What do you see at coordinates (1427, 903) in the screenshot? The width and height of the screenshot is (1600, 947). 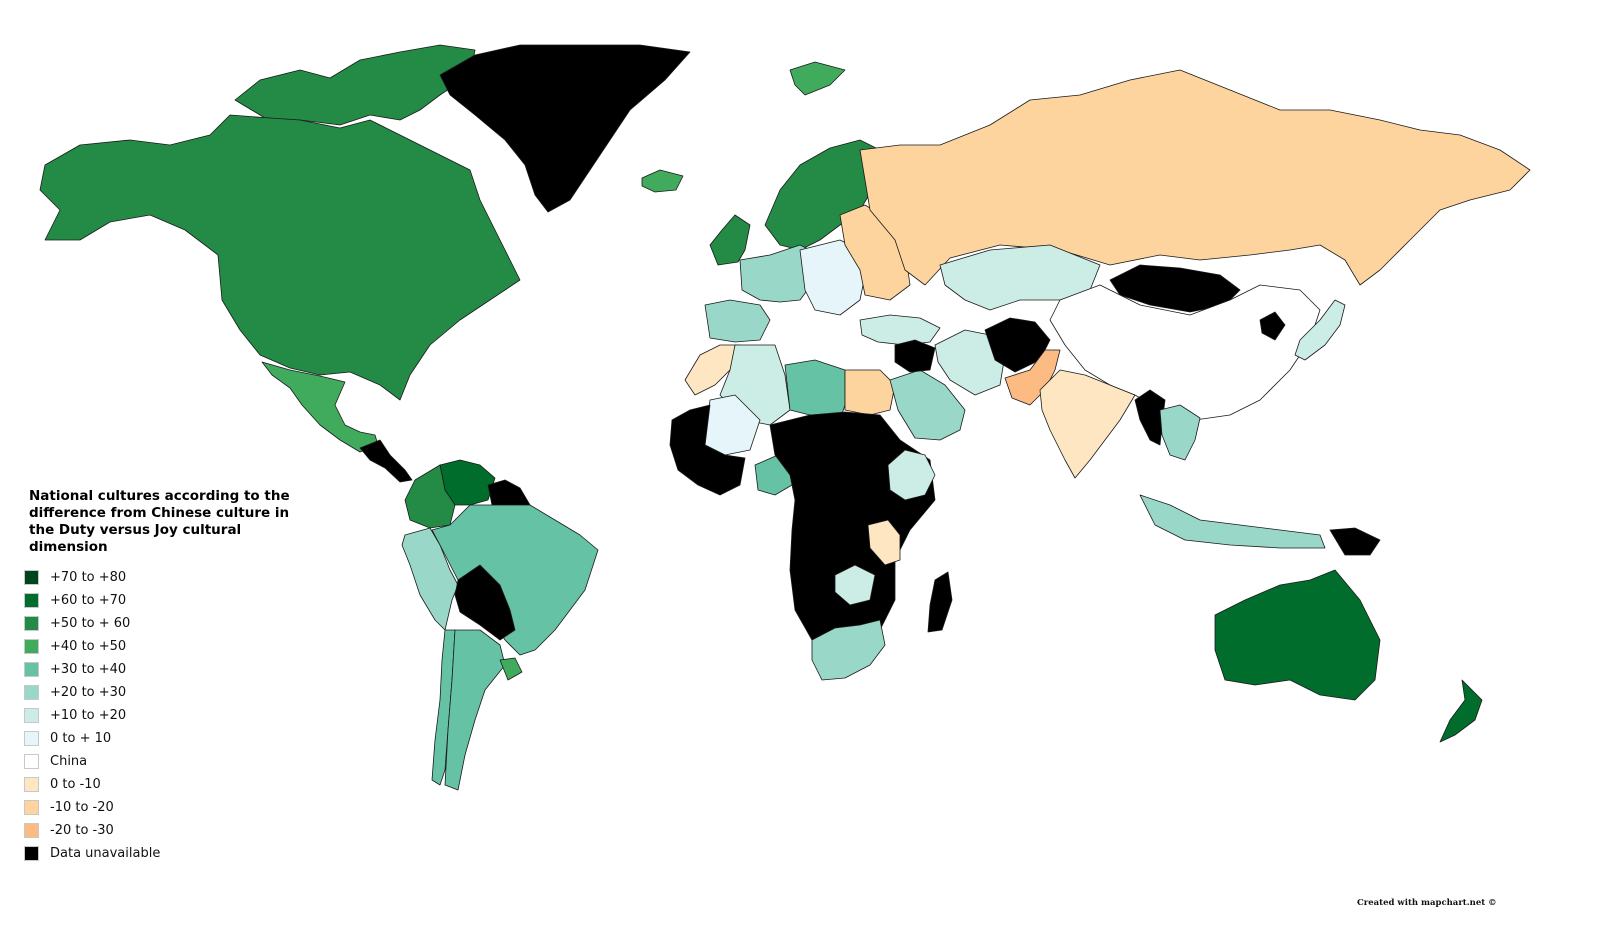 I see `credit-text: Created with mapchart.net ©` at bounding box center [1427, 903].